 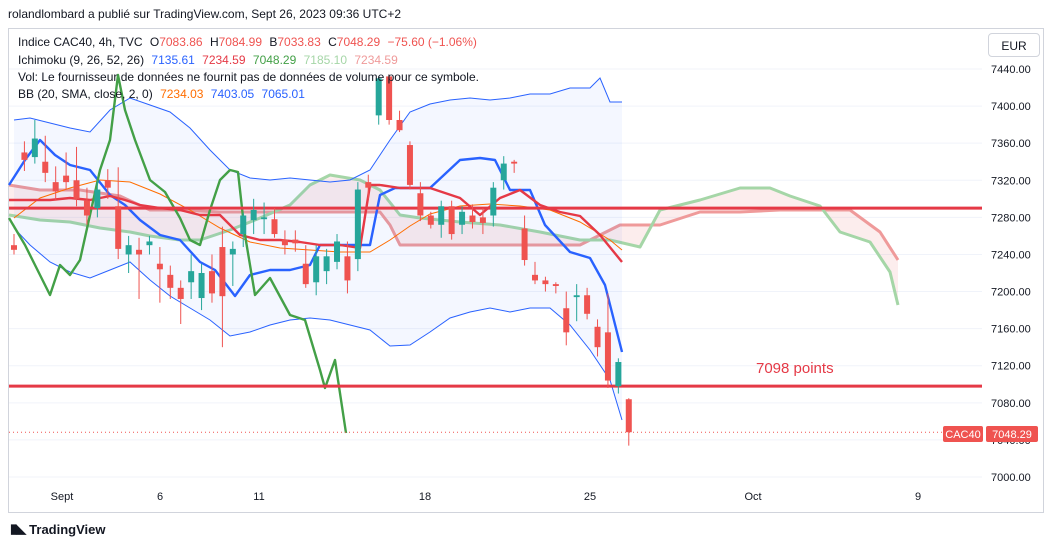 What do you see at coordinates (1011, 478) in the screenshot?
I see `y-tick-label: 7000.00` at bounding box center [1011, 478].